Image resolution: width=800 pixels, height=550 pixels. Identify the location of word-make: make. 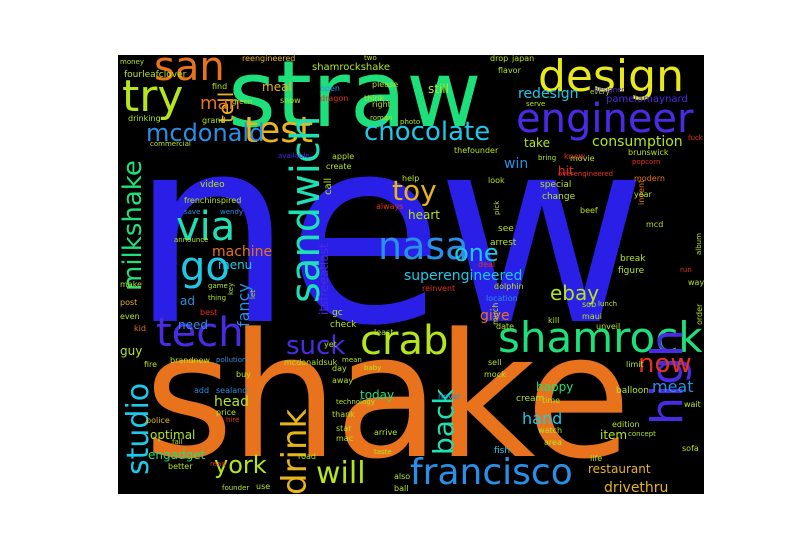
(131, 284).